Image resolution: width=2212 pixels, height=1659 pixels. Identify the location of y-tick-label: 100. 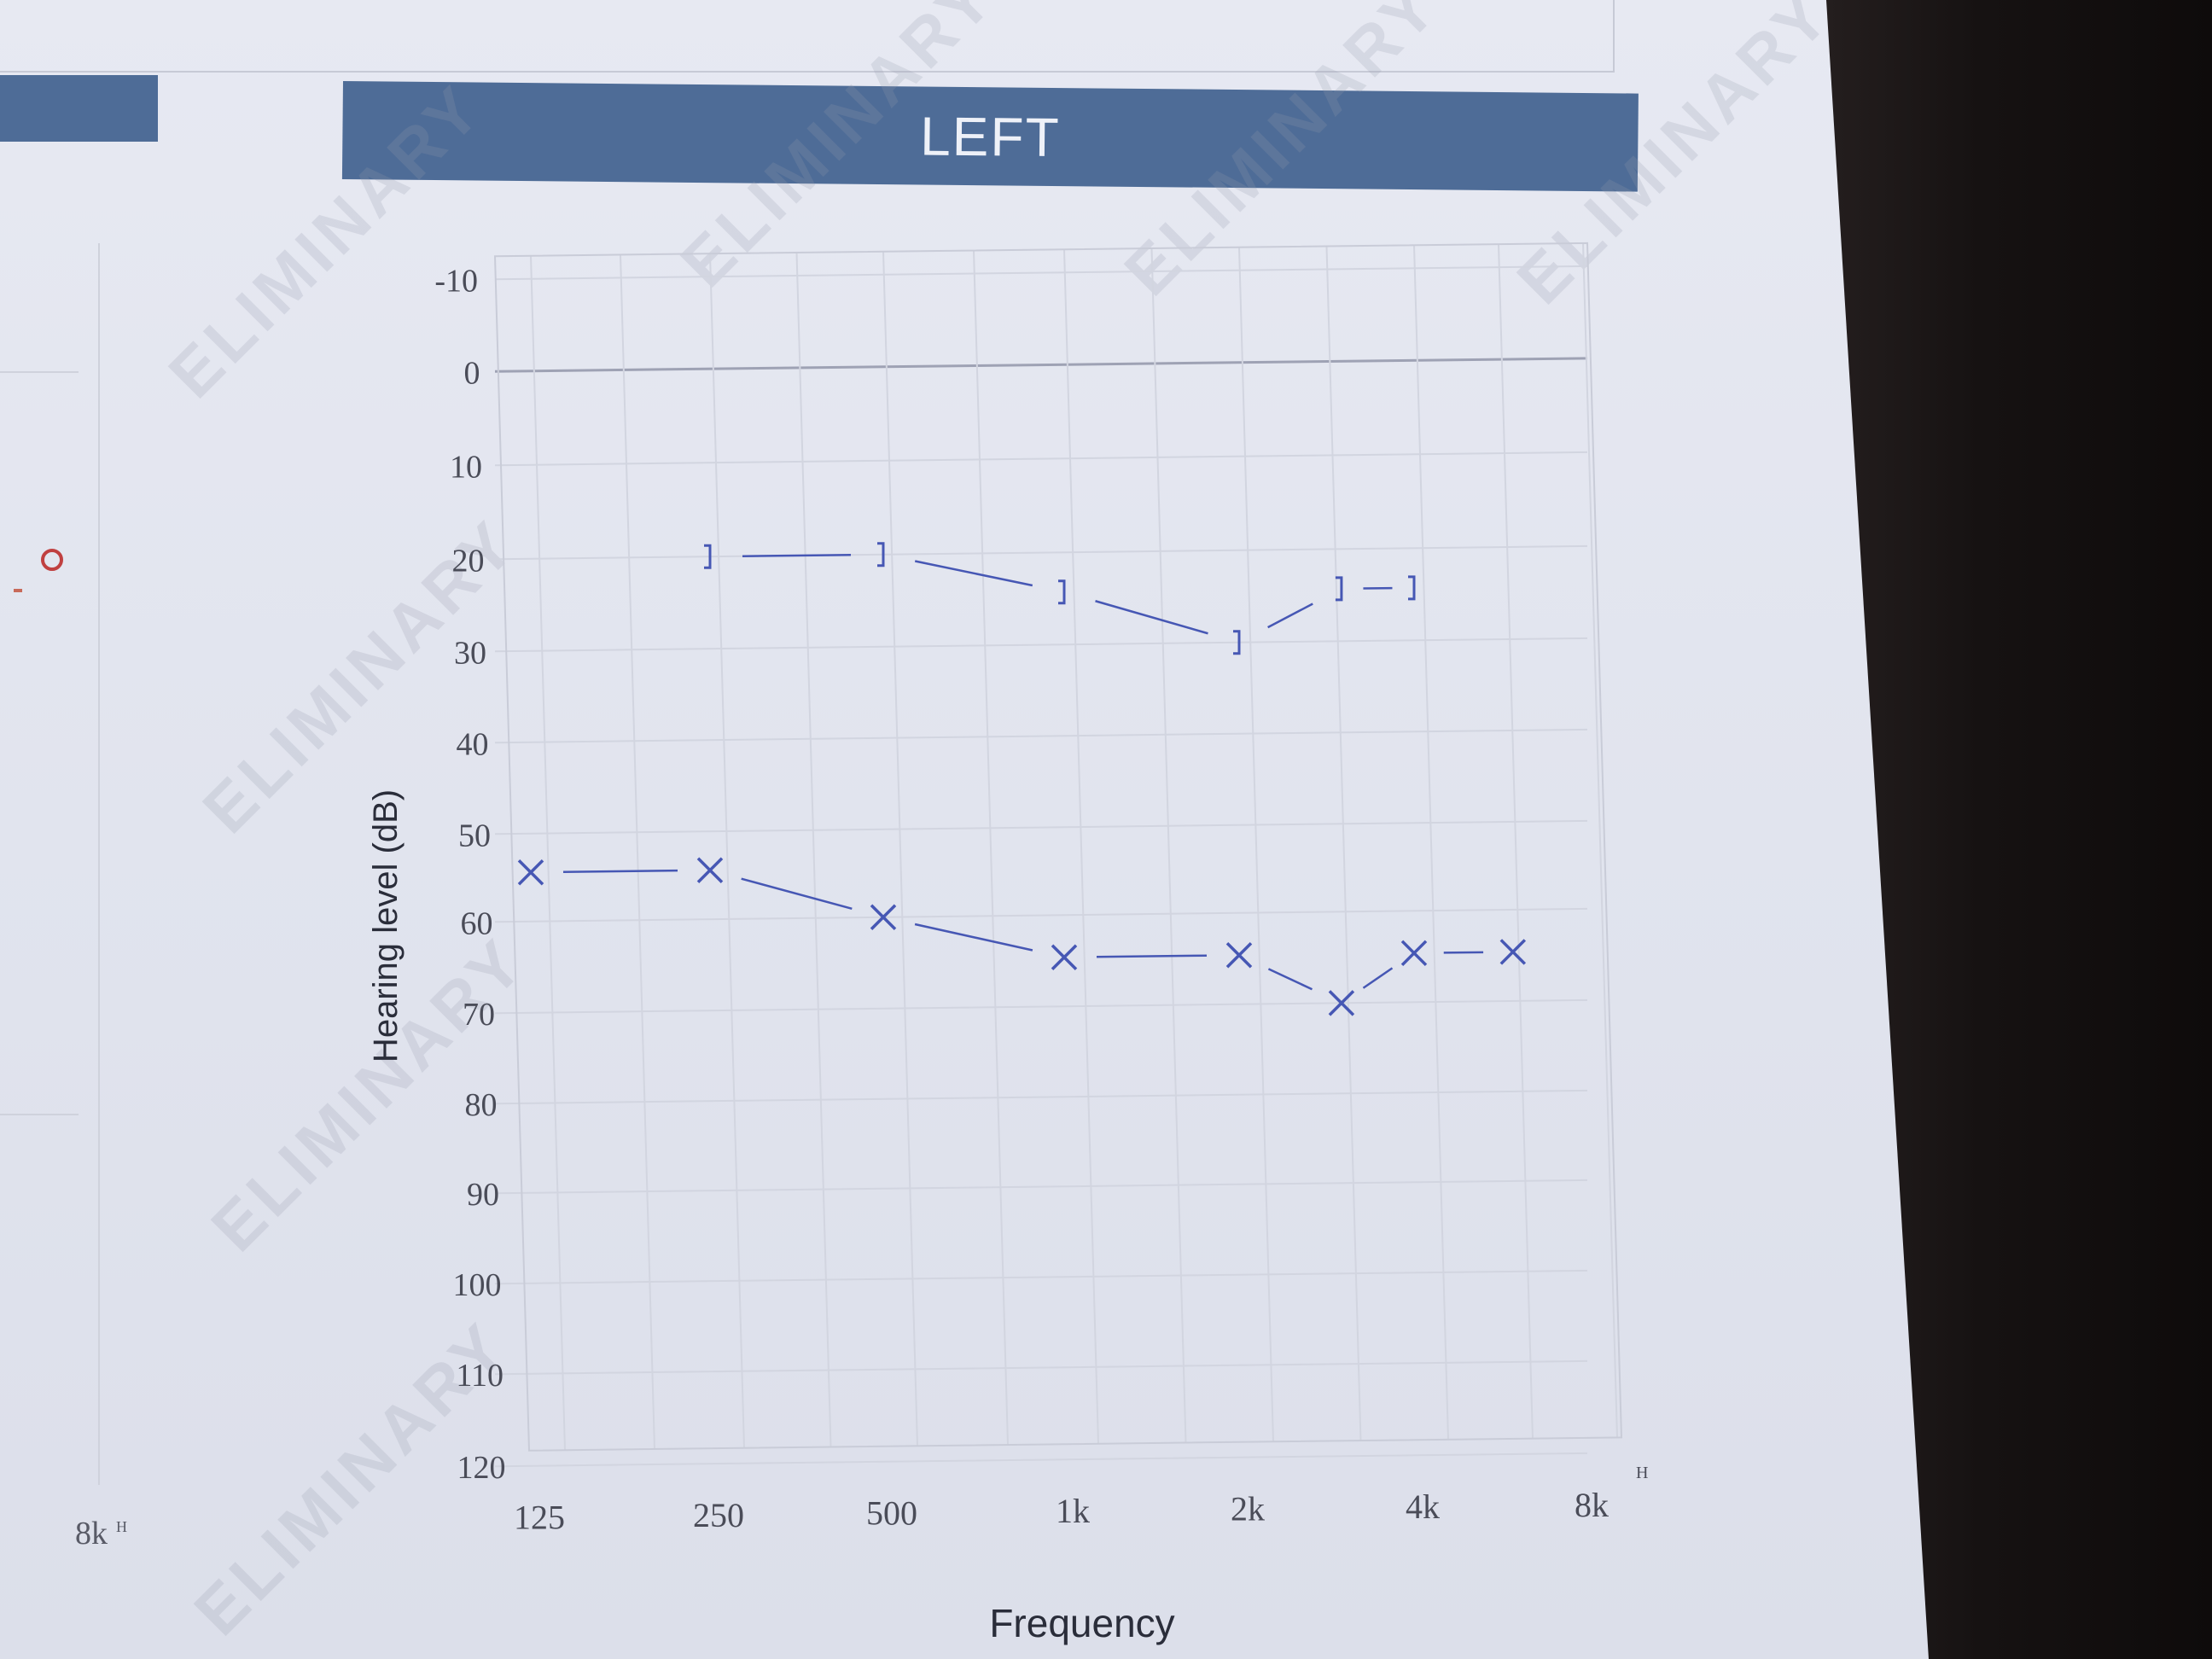
(477, 1285).